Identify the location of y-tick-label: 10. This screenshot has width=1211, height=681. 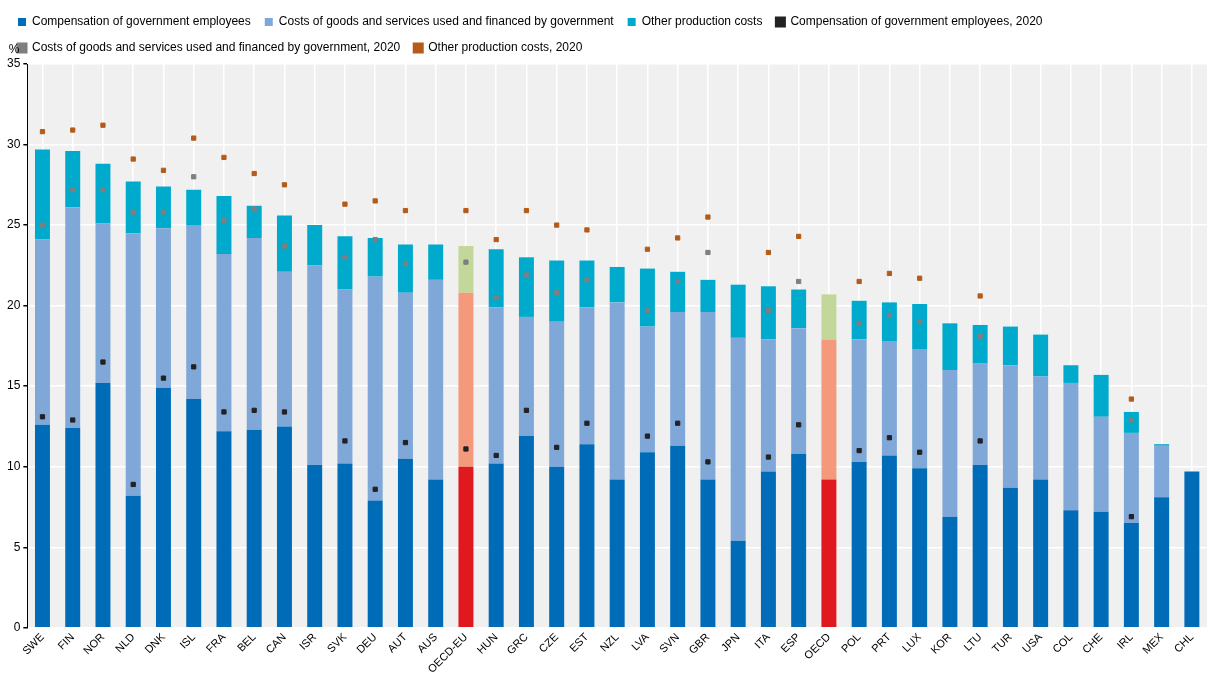
(13, 466).